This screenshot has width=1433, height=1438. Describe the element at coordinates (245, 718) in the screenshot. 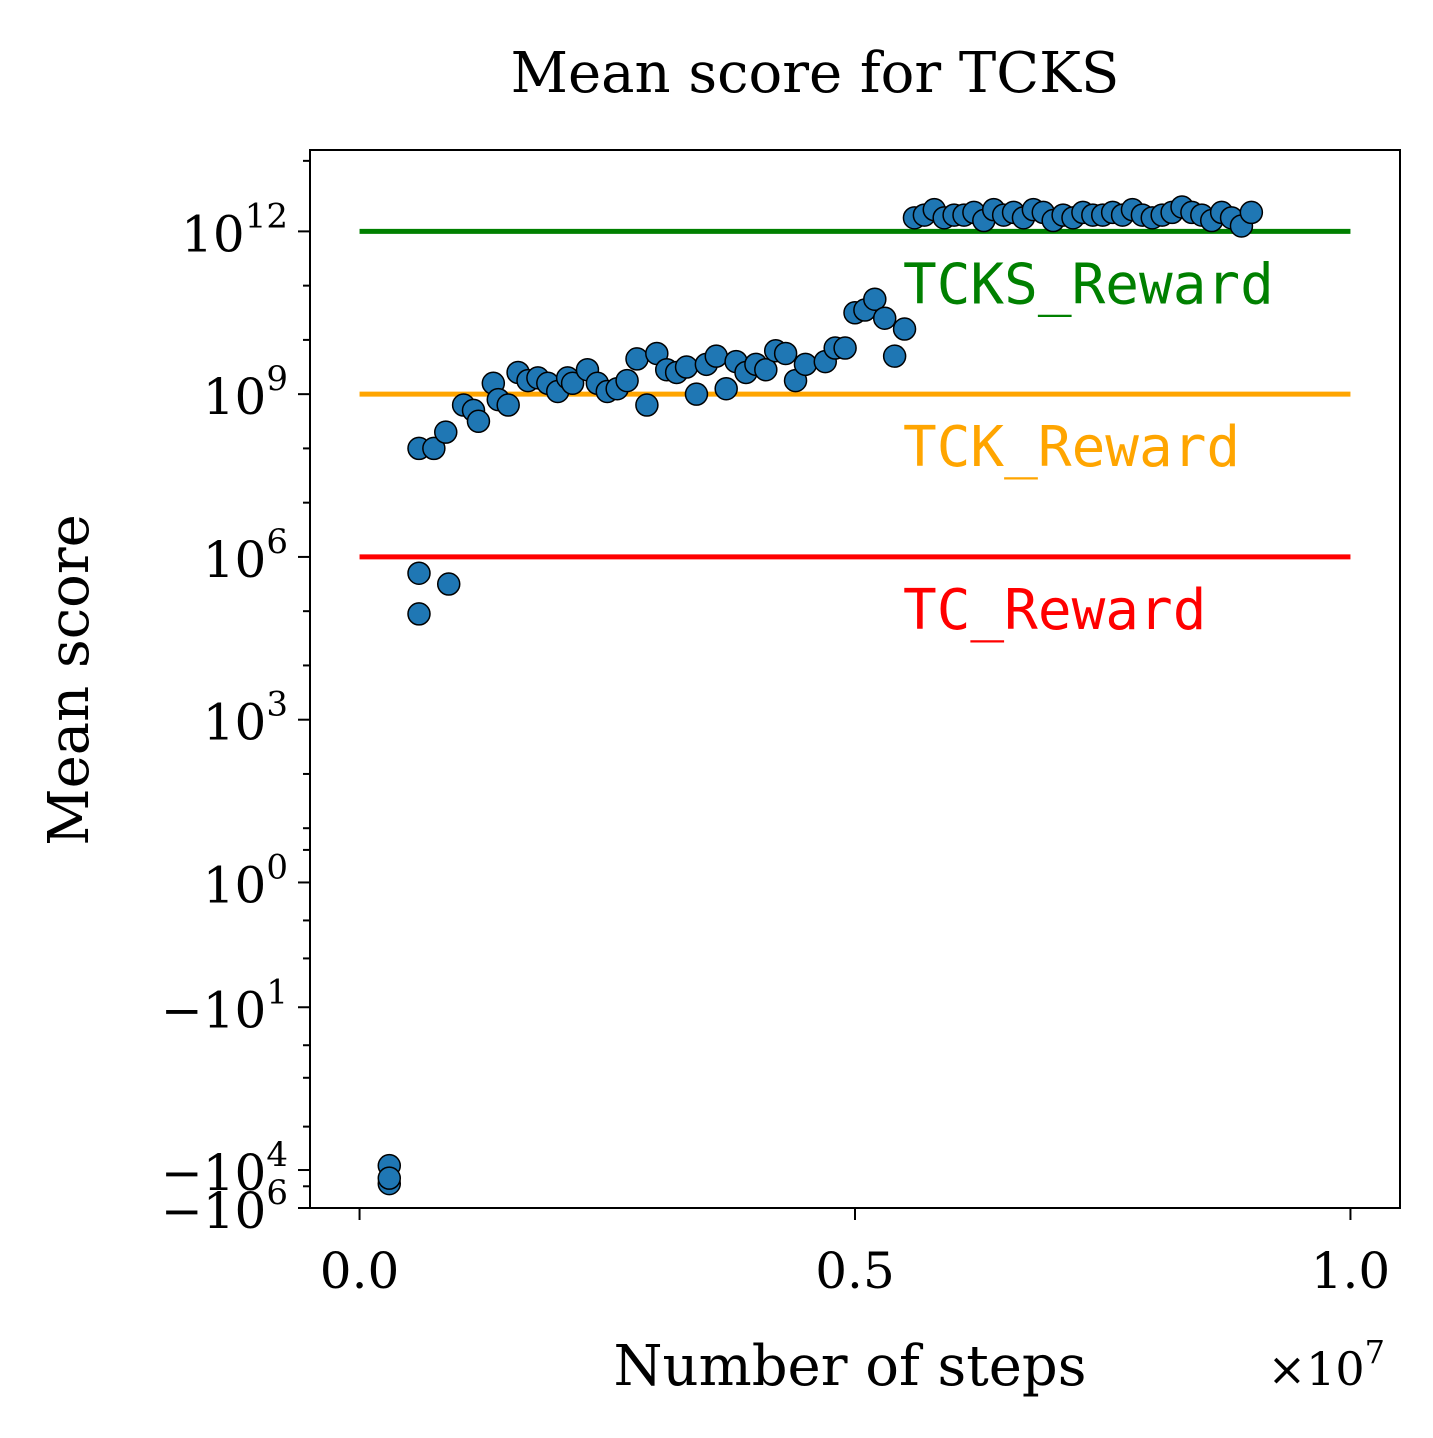

I see `y-tick-label: 10³` at that location.